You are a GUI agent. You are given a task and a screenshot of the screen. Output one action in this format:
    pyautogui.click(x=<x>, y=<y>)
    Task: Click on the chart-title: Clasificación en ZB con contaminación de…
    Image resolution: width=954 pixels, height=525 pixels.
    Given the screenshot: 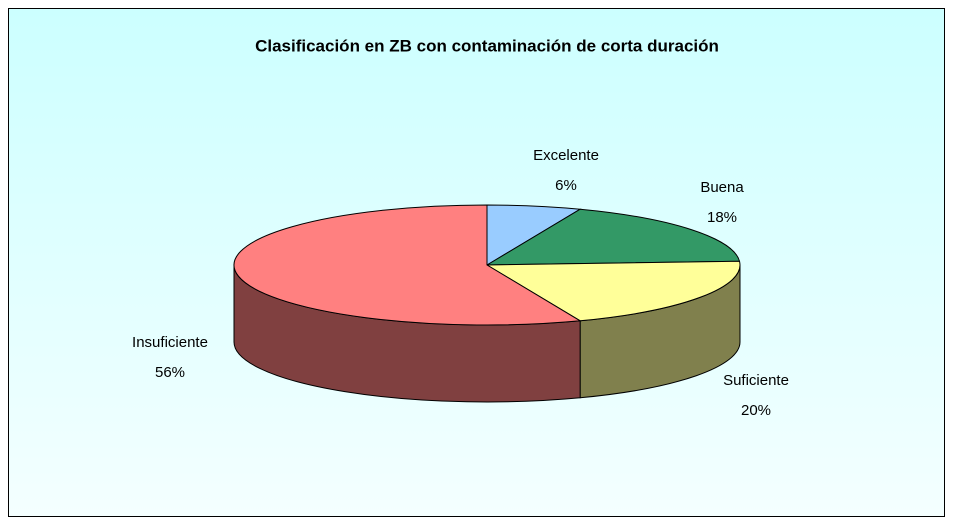 What is the action you would take?
    pyautogui.click(x=487, y=45)
    